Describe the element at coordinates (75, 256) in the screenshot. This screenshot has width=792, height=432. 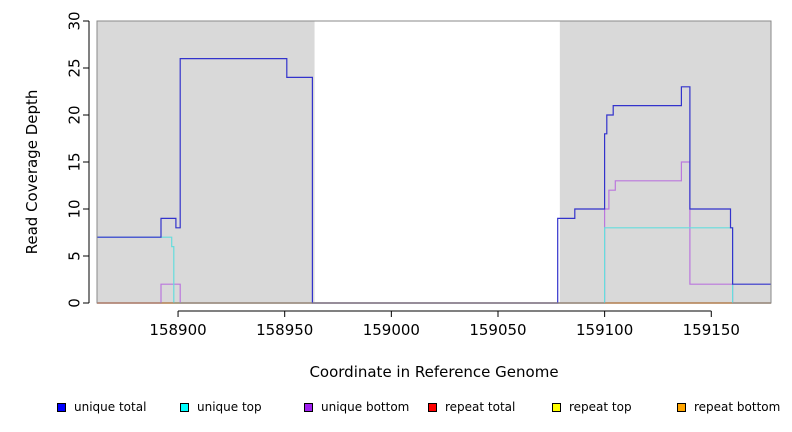
I see `y-tick-label: 5` at that location.